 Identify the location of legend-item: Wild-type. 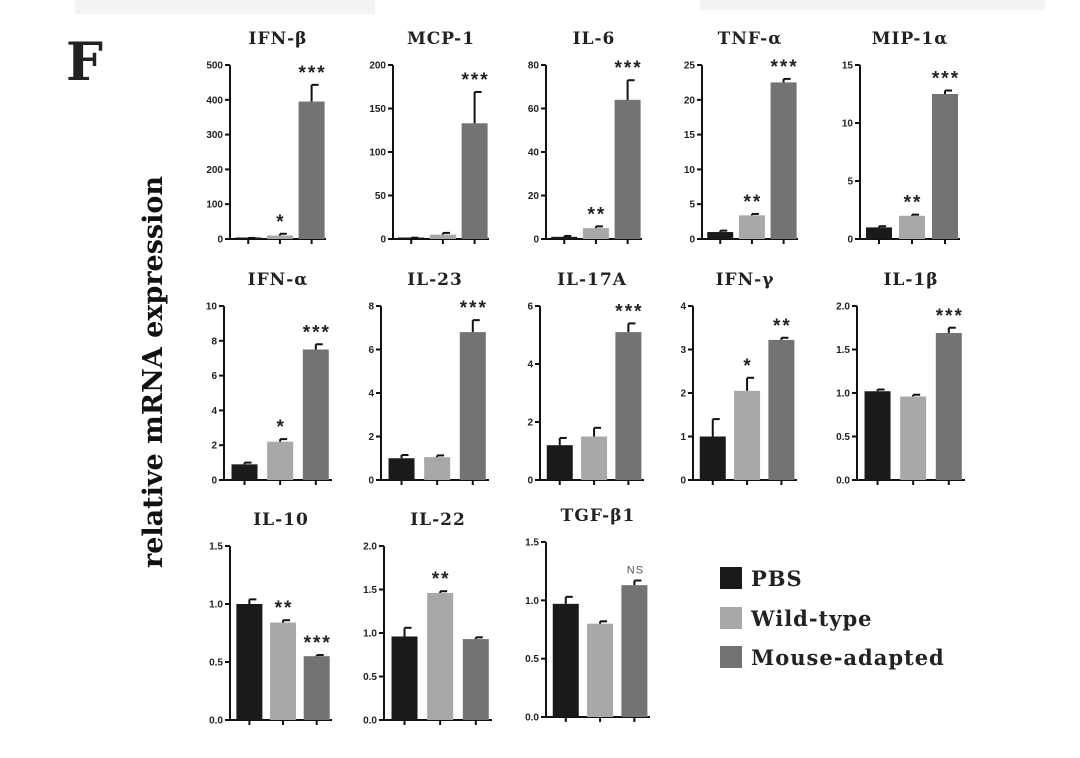
(796, 618).